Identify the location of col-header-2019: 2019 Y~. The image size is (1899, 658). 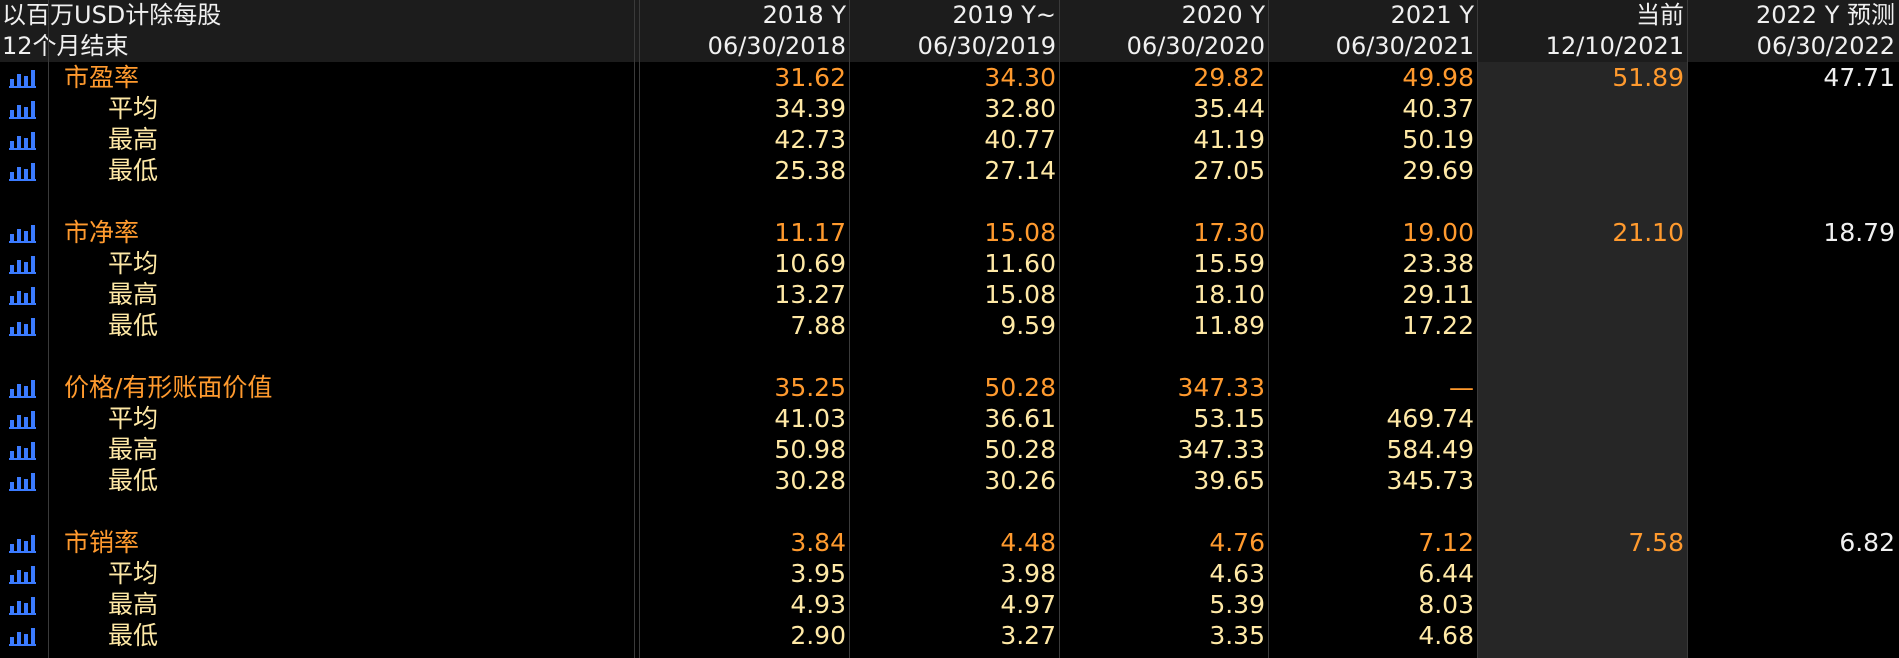
(1004, 15).